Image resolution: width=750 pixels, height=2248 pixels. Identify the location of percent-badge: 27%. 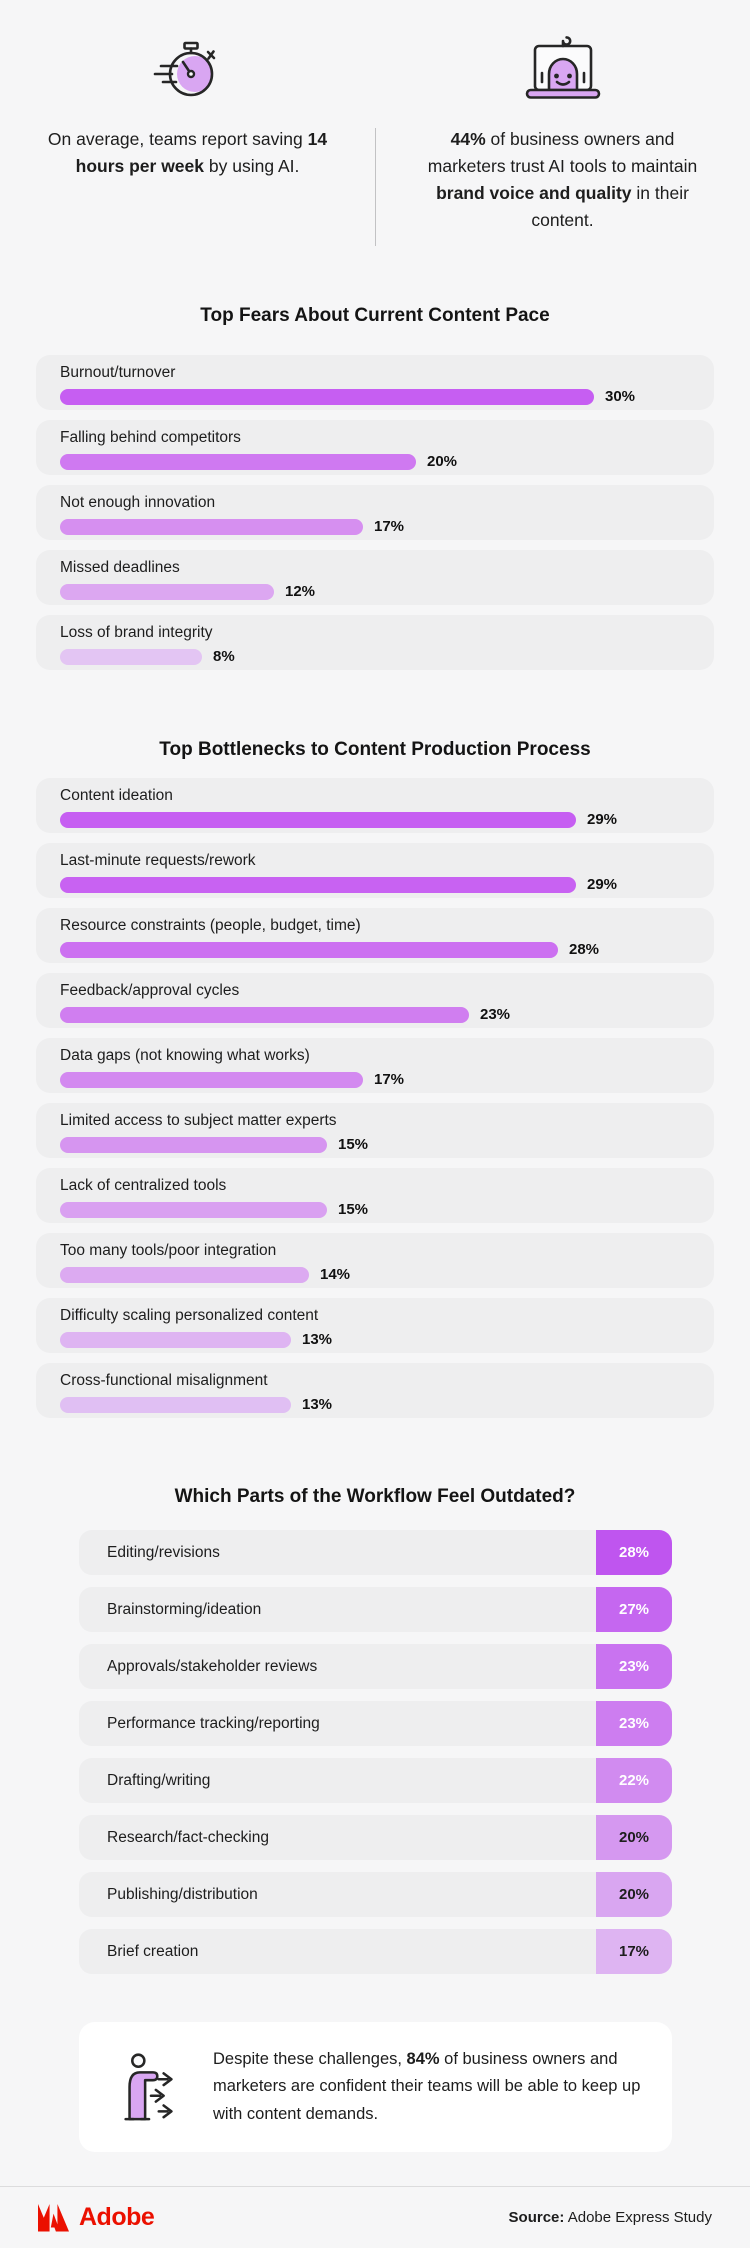
(634, 1609).